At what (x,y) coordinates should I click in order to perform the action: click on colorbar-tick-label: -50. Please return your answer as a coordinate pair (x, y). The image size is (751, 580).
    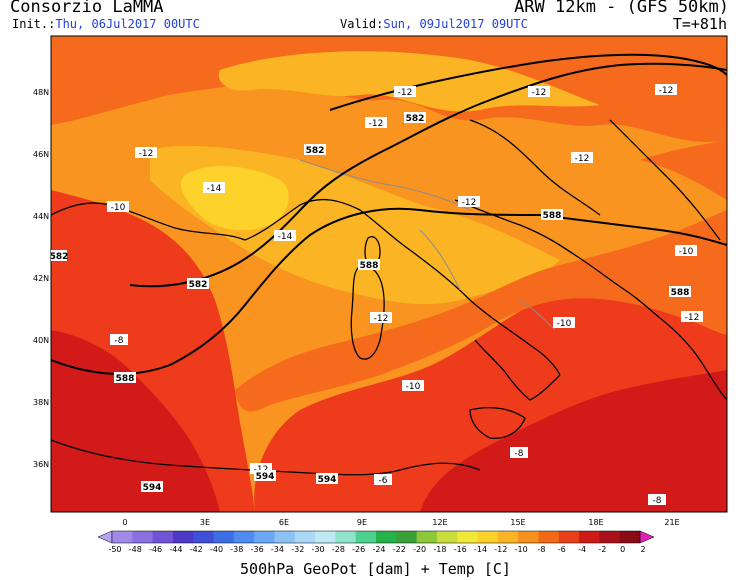
    Looking at the image, I should click on (114, 549).